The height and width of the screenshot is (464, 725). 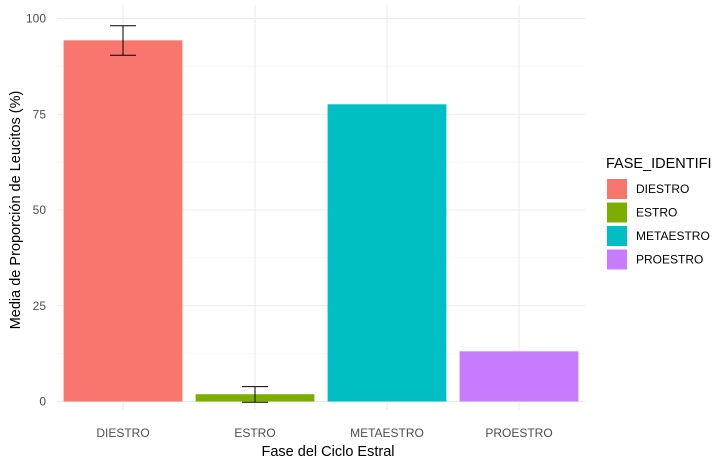 I want to click on y-tick-label: 75, so click(x=40, y=114).